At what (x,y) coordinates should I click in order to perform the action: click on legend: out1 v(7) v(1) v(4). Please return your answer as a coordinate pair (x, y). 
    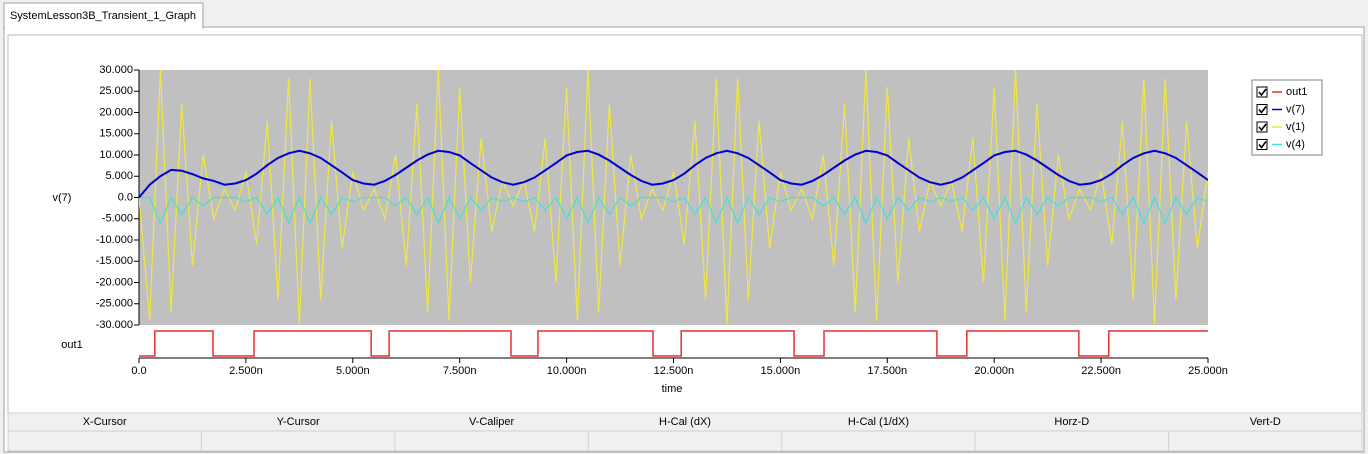
    Looking at the image, I should click on (1287, 117).